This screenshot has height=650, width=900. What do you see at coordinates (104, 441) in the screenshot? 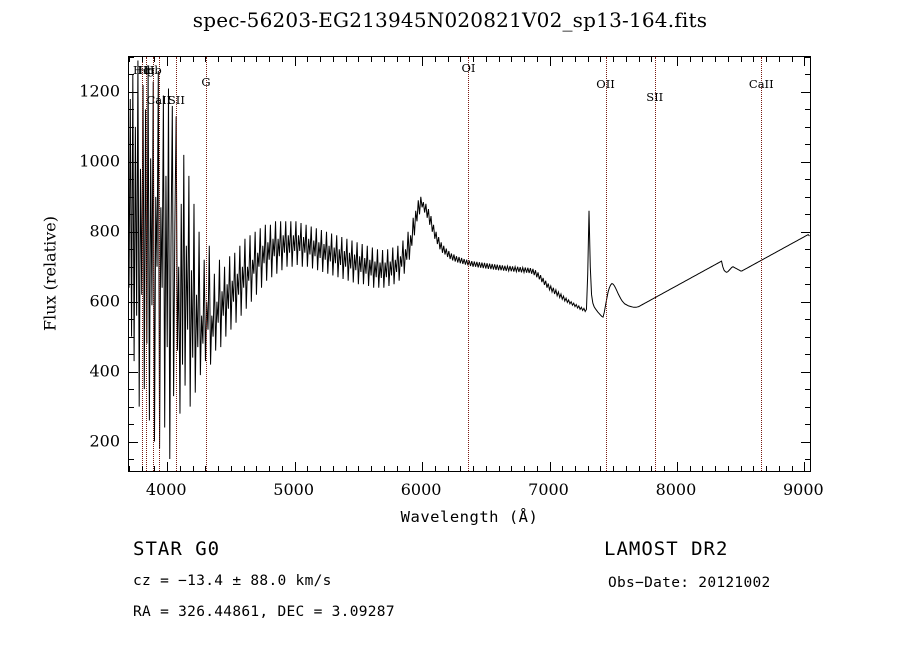
I see `y-tick-label-200: 200` at bounding box center [104, 441].